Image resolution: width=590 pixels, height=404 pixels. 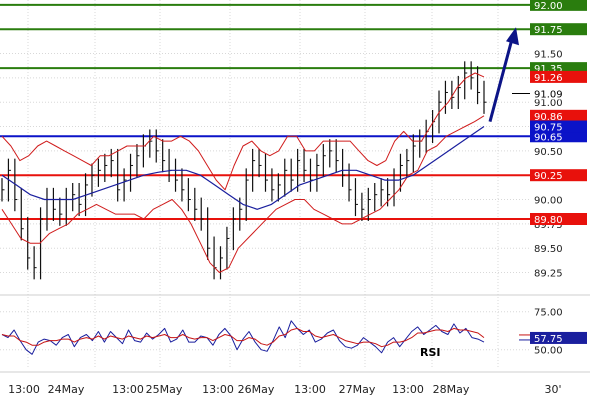 What do you see at coordinates (548, 225) in the screenshot?
I see `y-tick-label: 89.75` at bounding box center [548, 225].